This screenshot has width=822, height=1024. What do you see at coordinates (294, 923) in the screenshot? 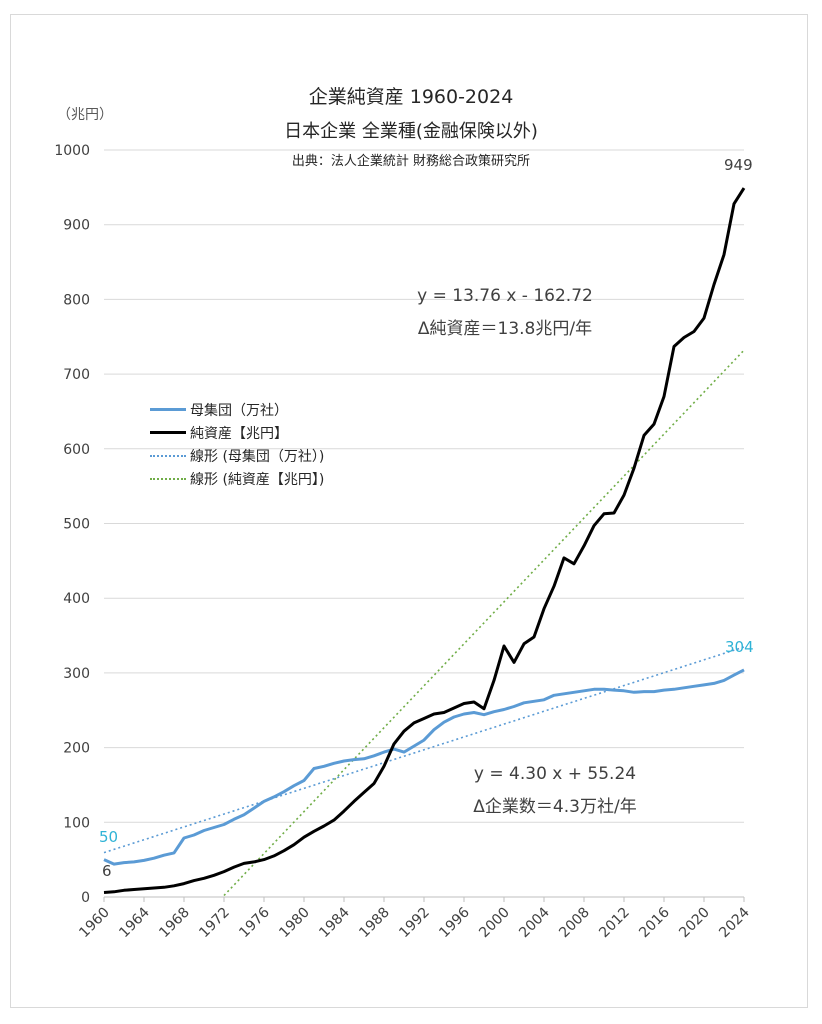
I see `x-tick-label: 1980` at bounding box center [294, 923].